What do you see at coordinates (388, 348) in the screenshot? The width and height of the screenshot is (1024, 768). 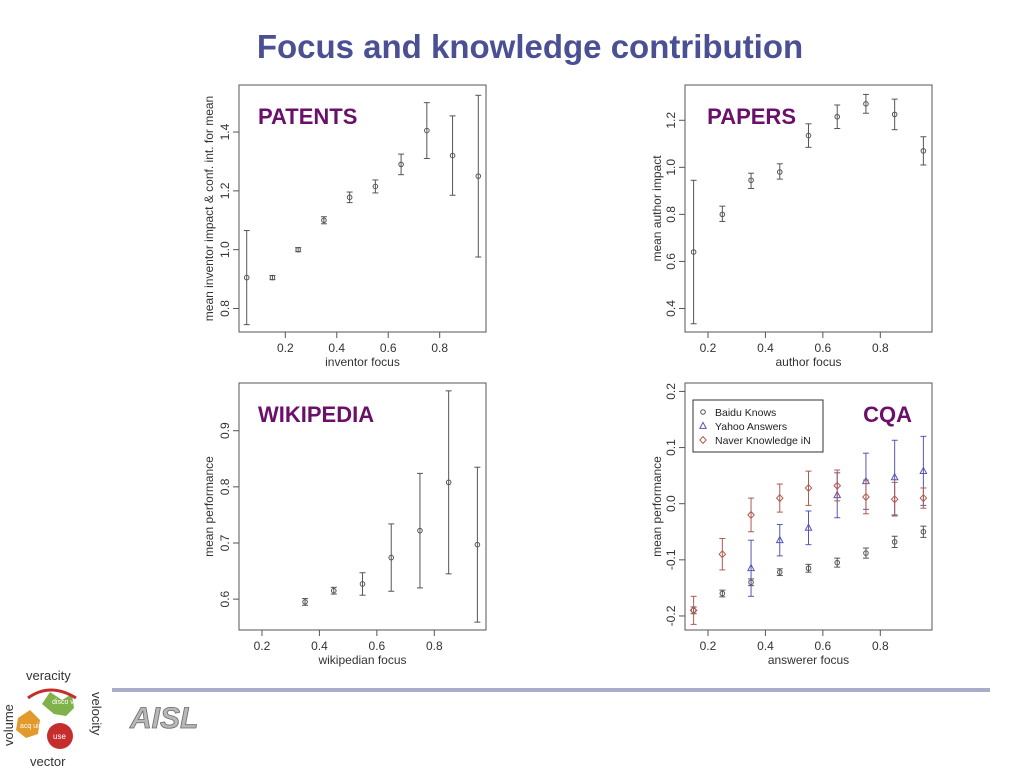 I see `patents-x-tick-label: 0.6` at bounding box center [388, 348].